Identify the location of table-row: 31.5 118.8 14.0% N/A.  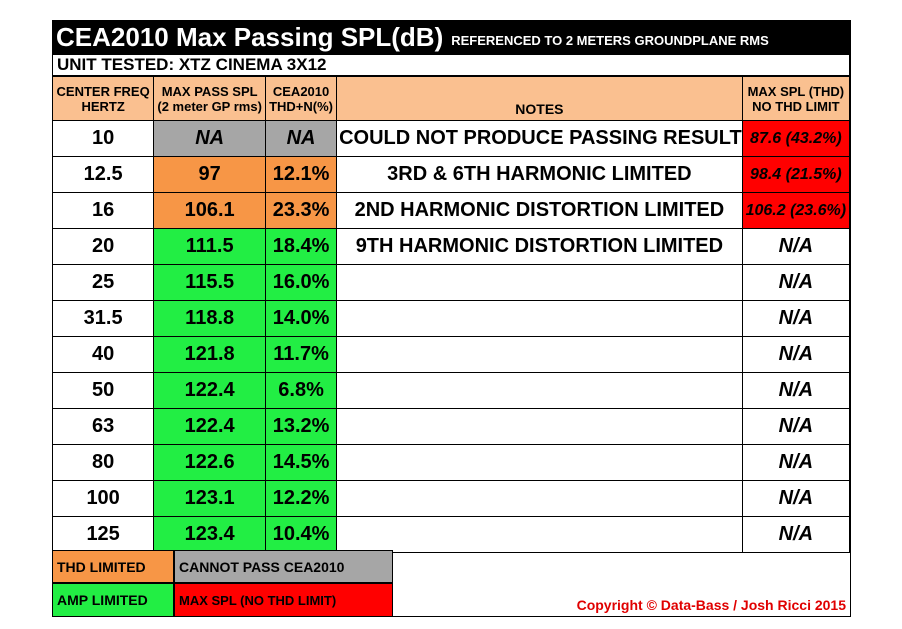
(451, 318).